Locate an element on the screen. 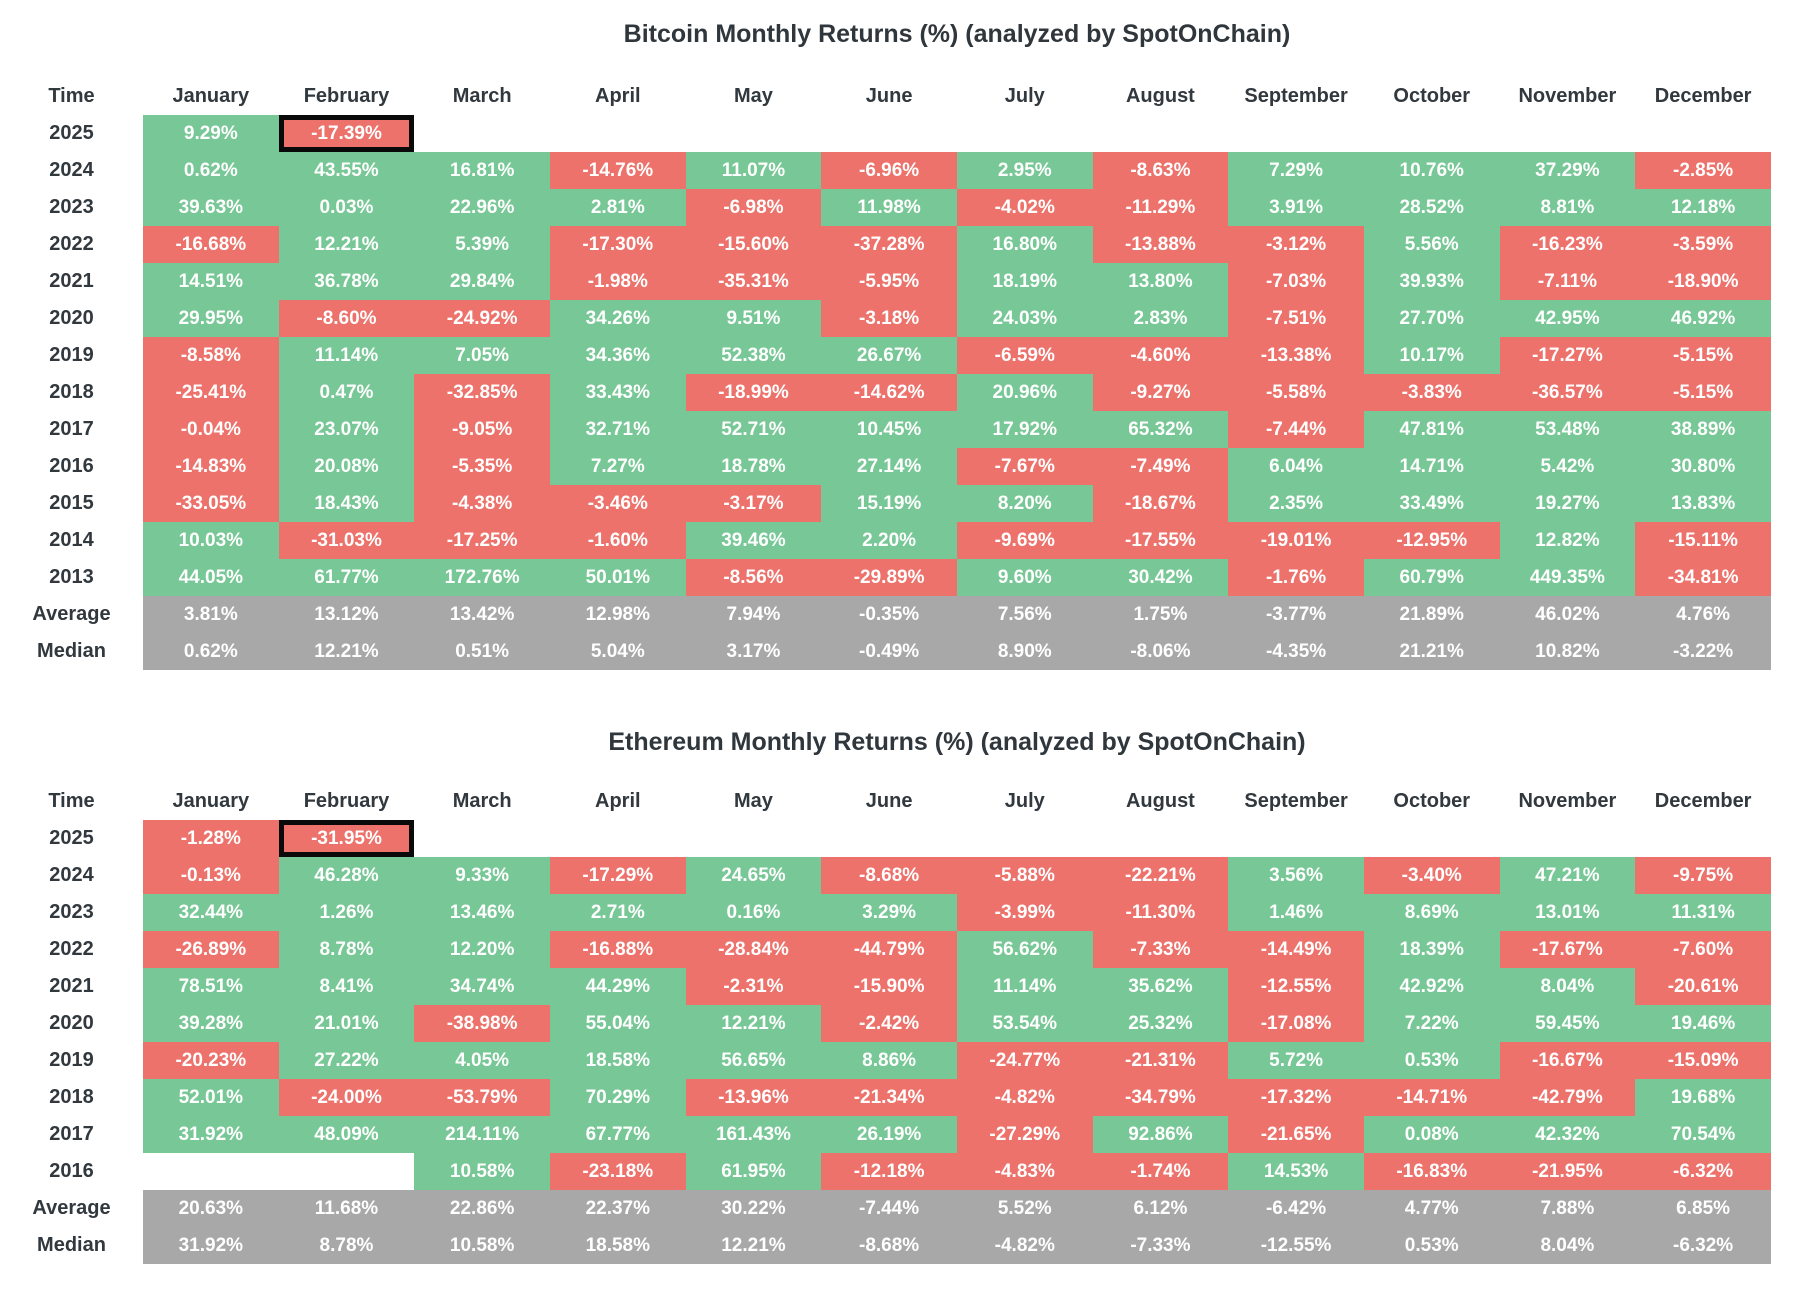  return-cell: 20.08% is located at coordinates (346, 466).